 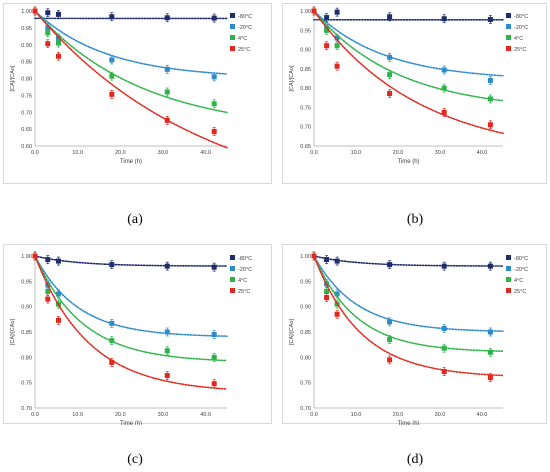 I want to click on y-tick-label: 0.85, so click(x=26, y=63).